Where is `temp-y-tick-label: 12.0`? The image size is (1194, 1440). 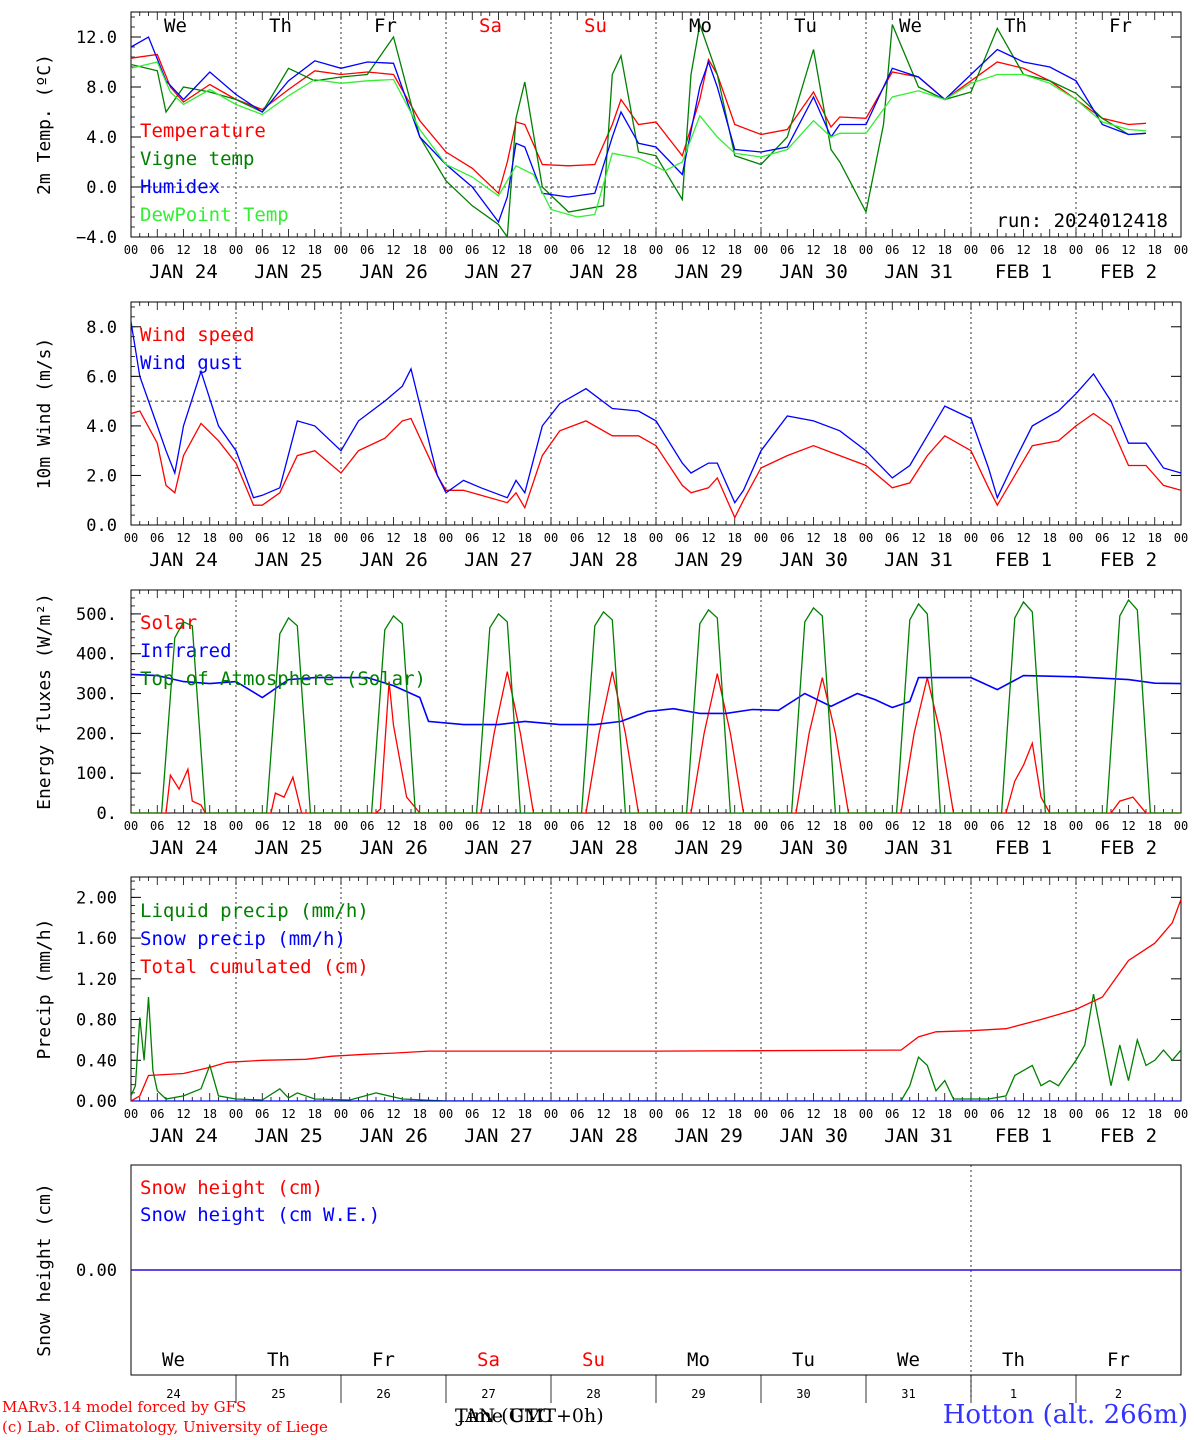
temp-y-tick-label: 12.0 is located at coordinates (96, 38).